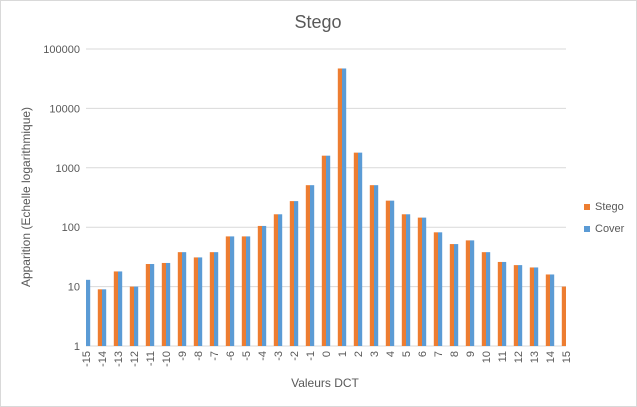 The width and height of the screenshot is (637, 407). What do you see at coordinates (325, 383) in the screenshot?
I see `x-axis-label: Valeurs DCT` at bounding box center [325, 383].